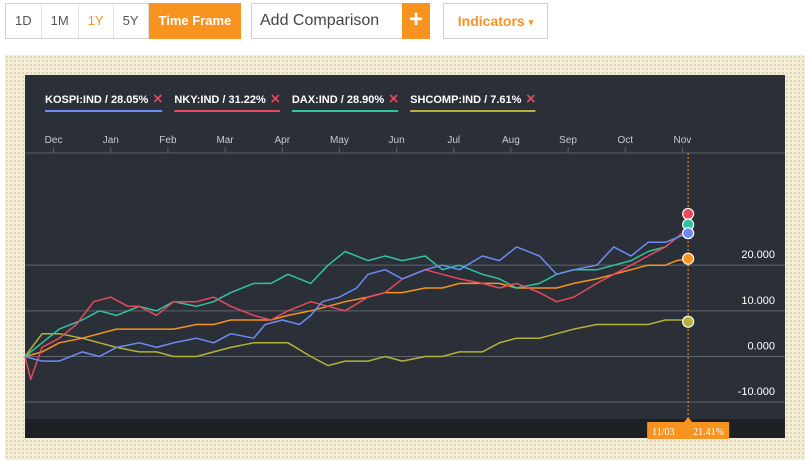 The width and height of the screenshot is (810, 467). I want to click on end-marker-kospiind, so click(688, 233).